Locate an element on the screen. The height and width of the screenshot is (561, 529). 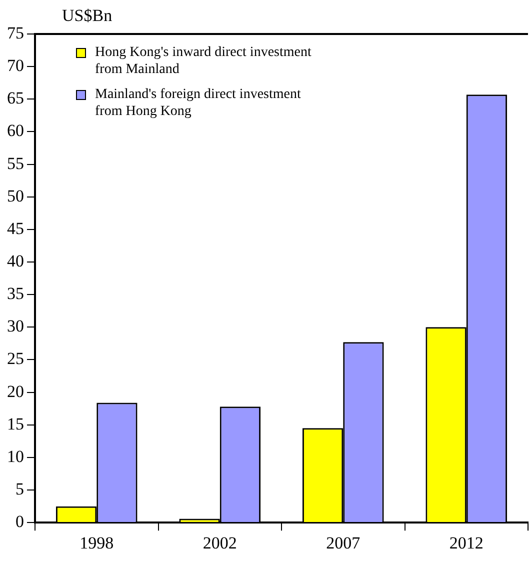
y-tick-label: 10 is located at coordinates (15, 456).